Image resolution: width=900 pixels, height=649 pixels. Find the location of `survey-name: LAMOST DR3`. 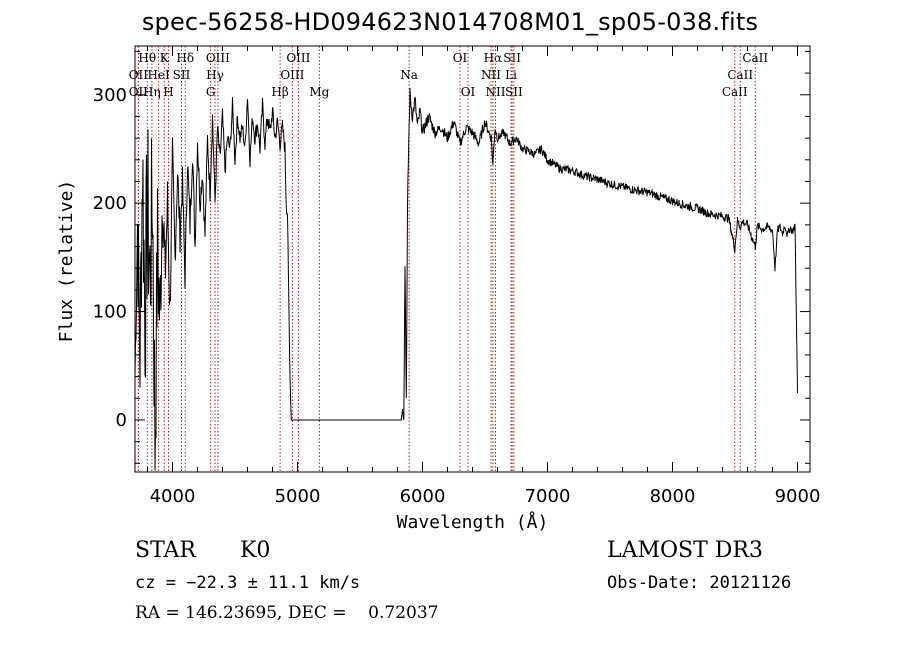

survey-name: LAMOST DR3 is located at coordinates (685, 550).